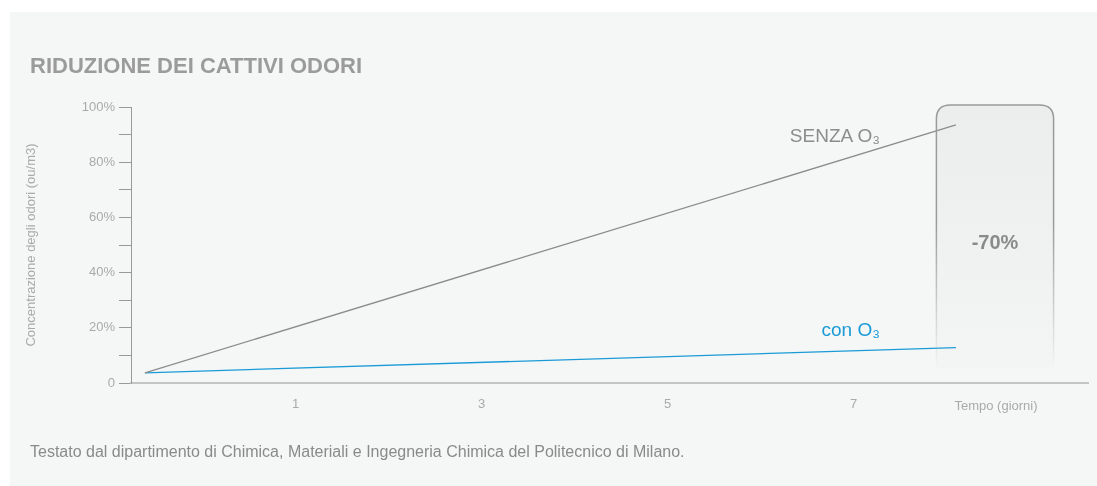 The image size is (1097, 486). What do you see at coordinates (357, 451) in the screenshot?
I see `text: Testato dal dipartimento di Chimica, Materiali e Ingegneria Chimica del Politecnico di Milano.` at bounding box center [357, 451].